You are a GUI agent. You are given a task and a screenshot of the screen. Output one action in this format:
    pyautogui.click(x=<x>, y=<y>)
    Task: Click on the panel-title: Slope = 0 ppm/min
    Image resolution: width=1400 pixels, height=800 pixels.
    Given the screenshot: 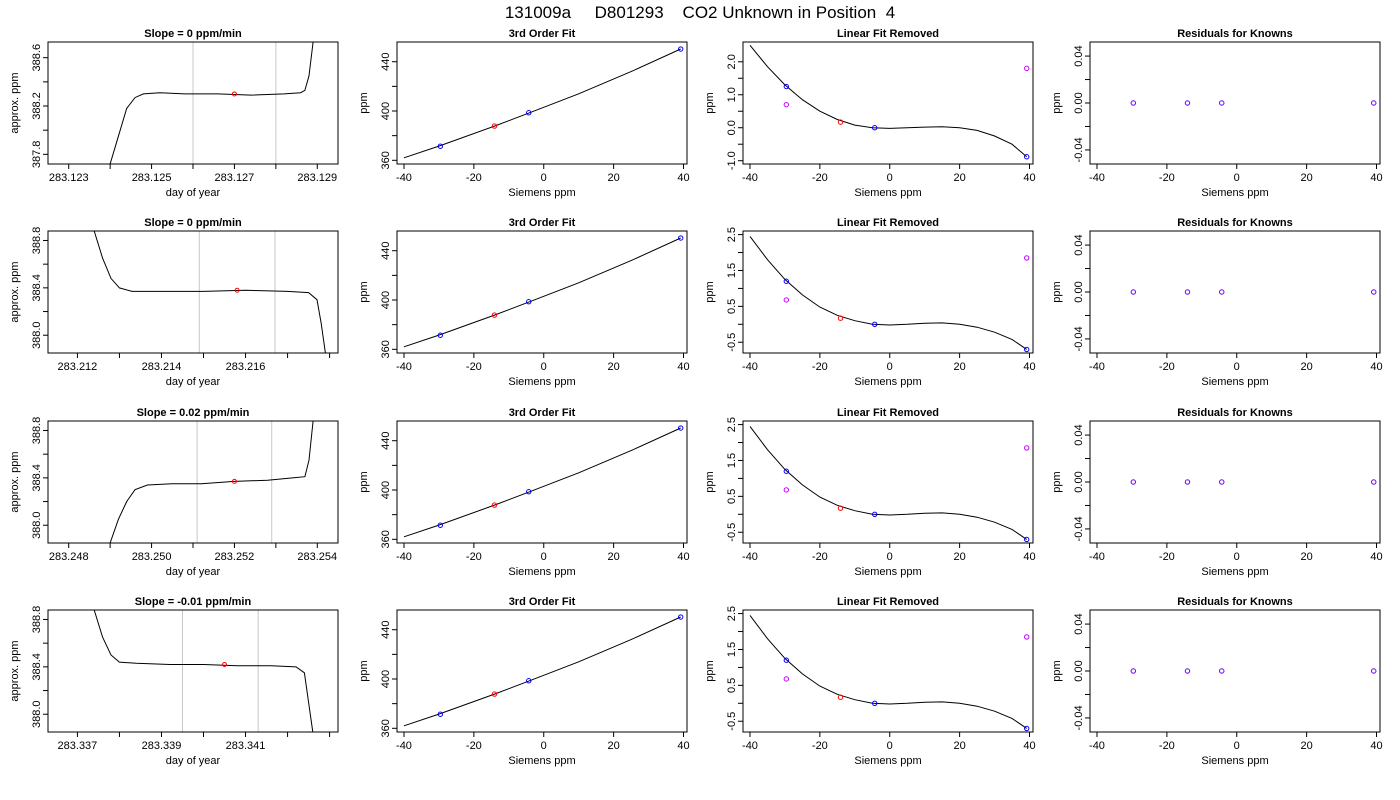 What is the action you would take?
    pyautogui.click(x=193, y=223)
    